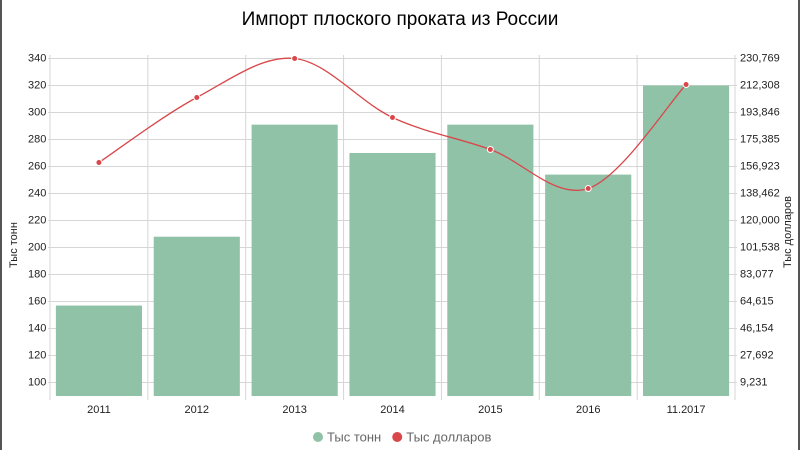 Image resolution: width=800 pixels, height=450 pixels. What do you see at coordinates (757, 274) in the screenshot?
I see `y2-tick-label: 83,077` at bounding box center [757, 274].